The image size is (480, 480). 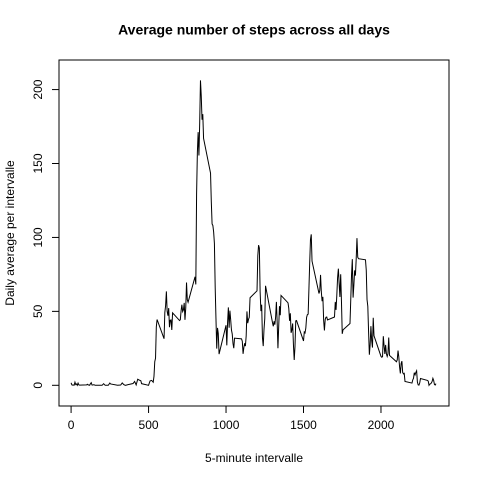 I want to click on x-tick-label: 1500, so click(x=303, y=425).